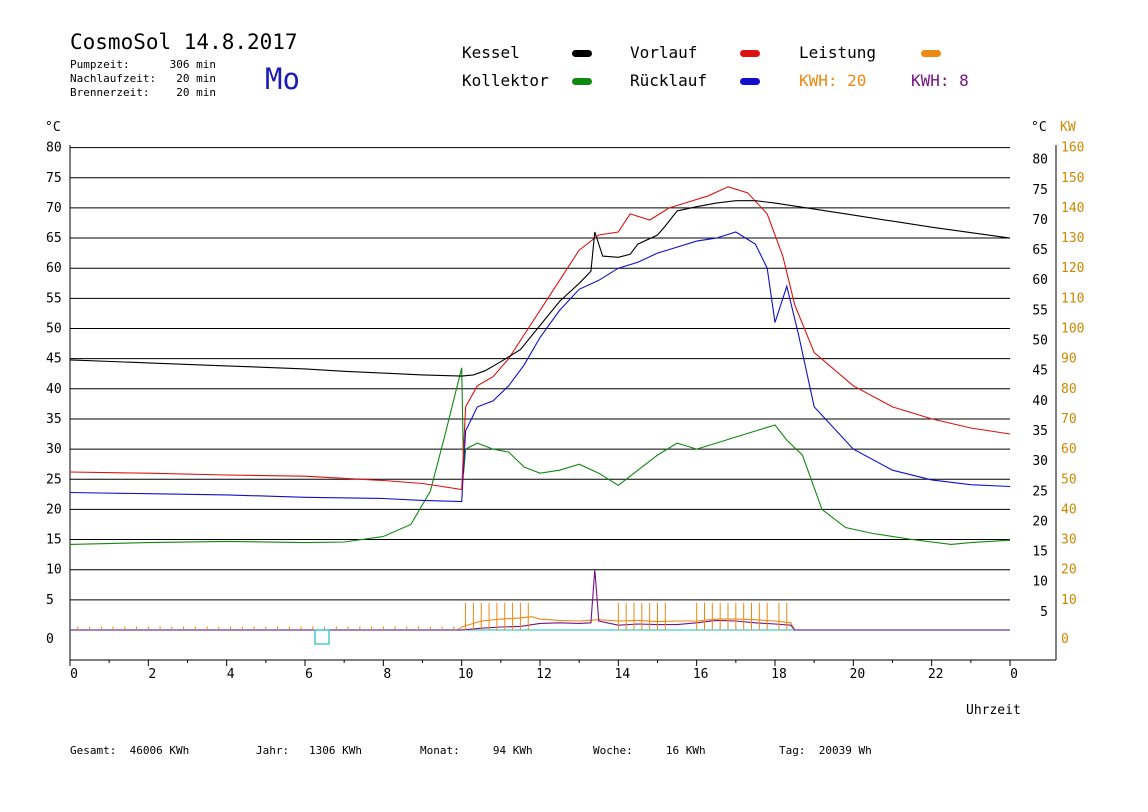 The width and height of the screenshot is (1148, 812). Describe the element at coordinates (1069, 419) in the screenshot. I see `y-tick-kw-70: 70` at that location.